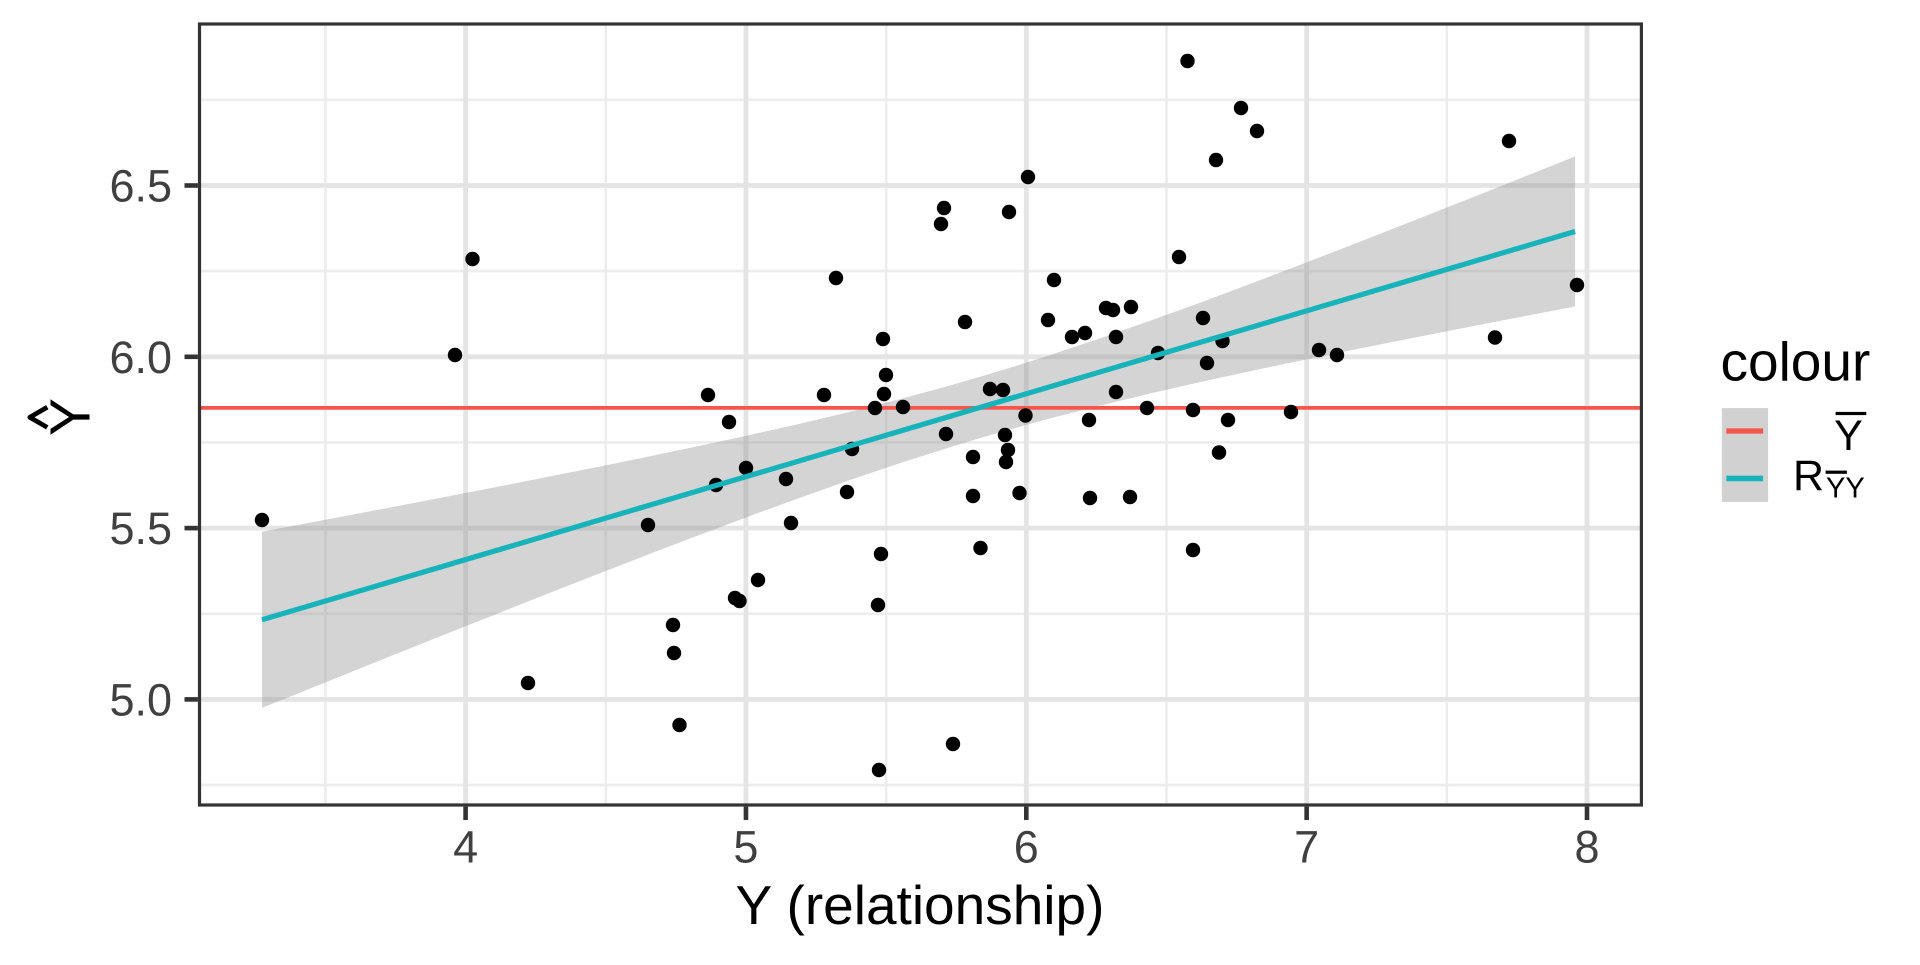 The height and width of the screenshot is (965, 1920). What do you see at coordinates (920, 905) in the screenshot?
I see `svg-text: Y (relationship)` at bounding box center [920, 905].